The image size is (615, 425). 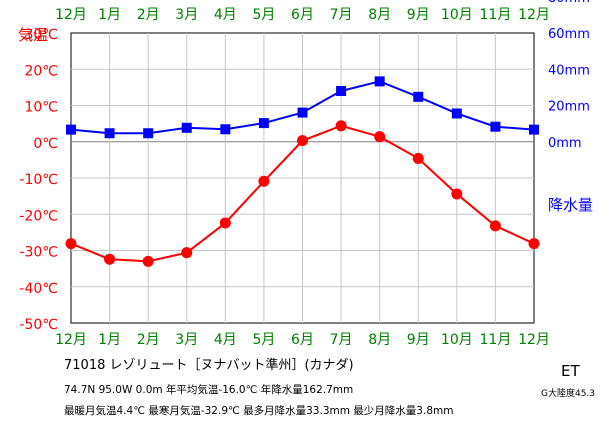 What do you see at coordinates (263, 340) in the screenshot?
I see `x-tick-label-bottom: 5月` at bounding box center [263, 340].